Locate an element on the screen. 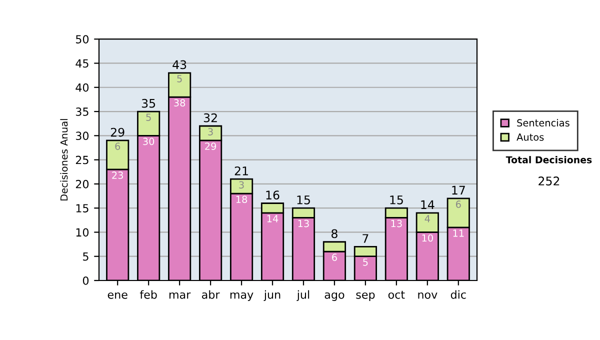 This screenshot has width=600, height=340. y-tick-label: 45 is located at coordinates (82, 63).